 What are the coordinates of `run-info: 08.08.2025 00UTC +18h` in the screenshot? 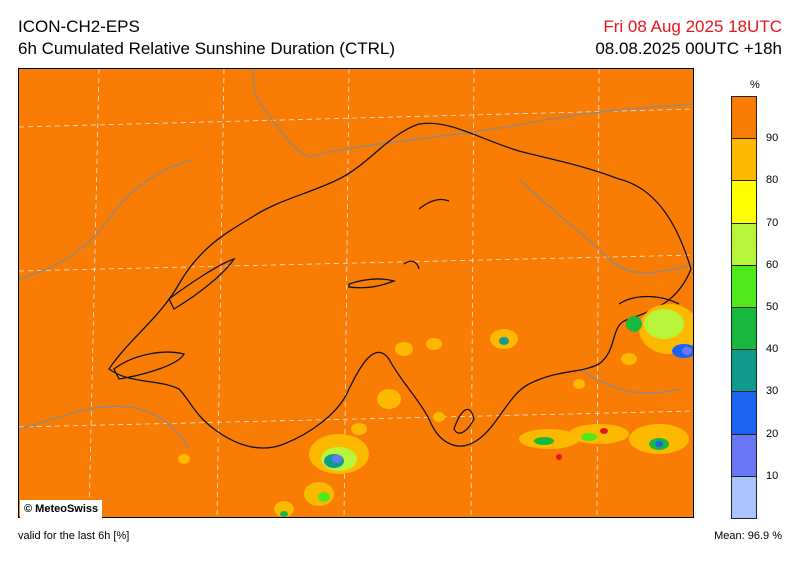 It's located at (688, 48).